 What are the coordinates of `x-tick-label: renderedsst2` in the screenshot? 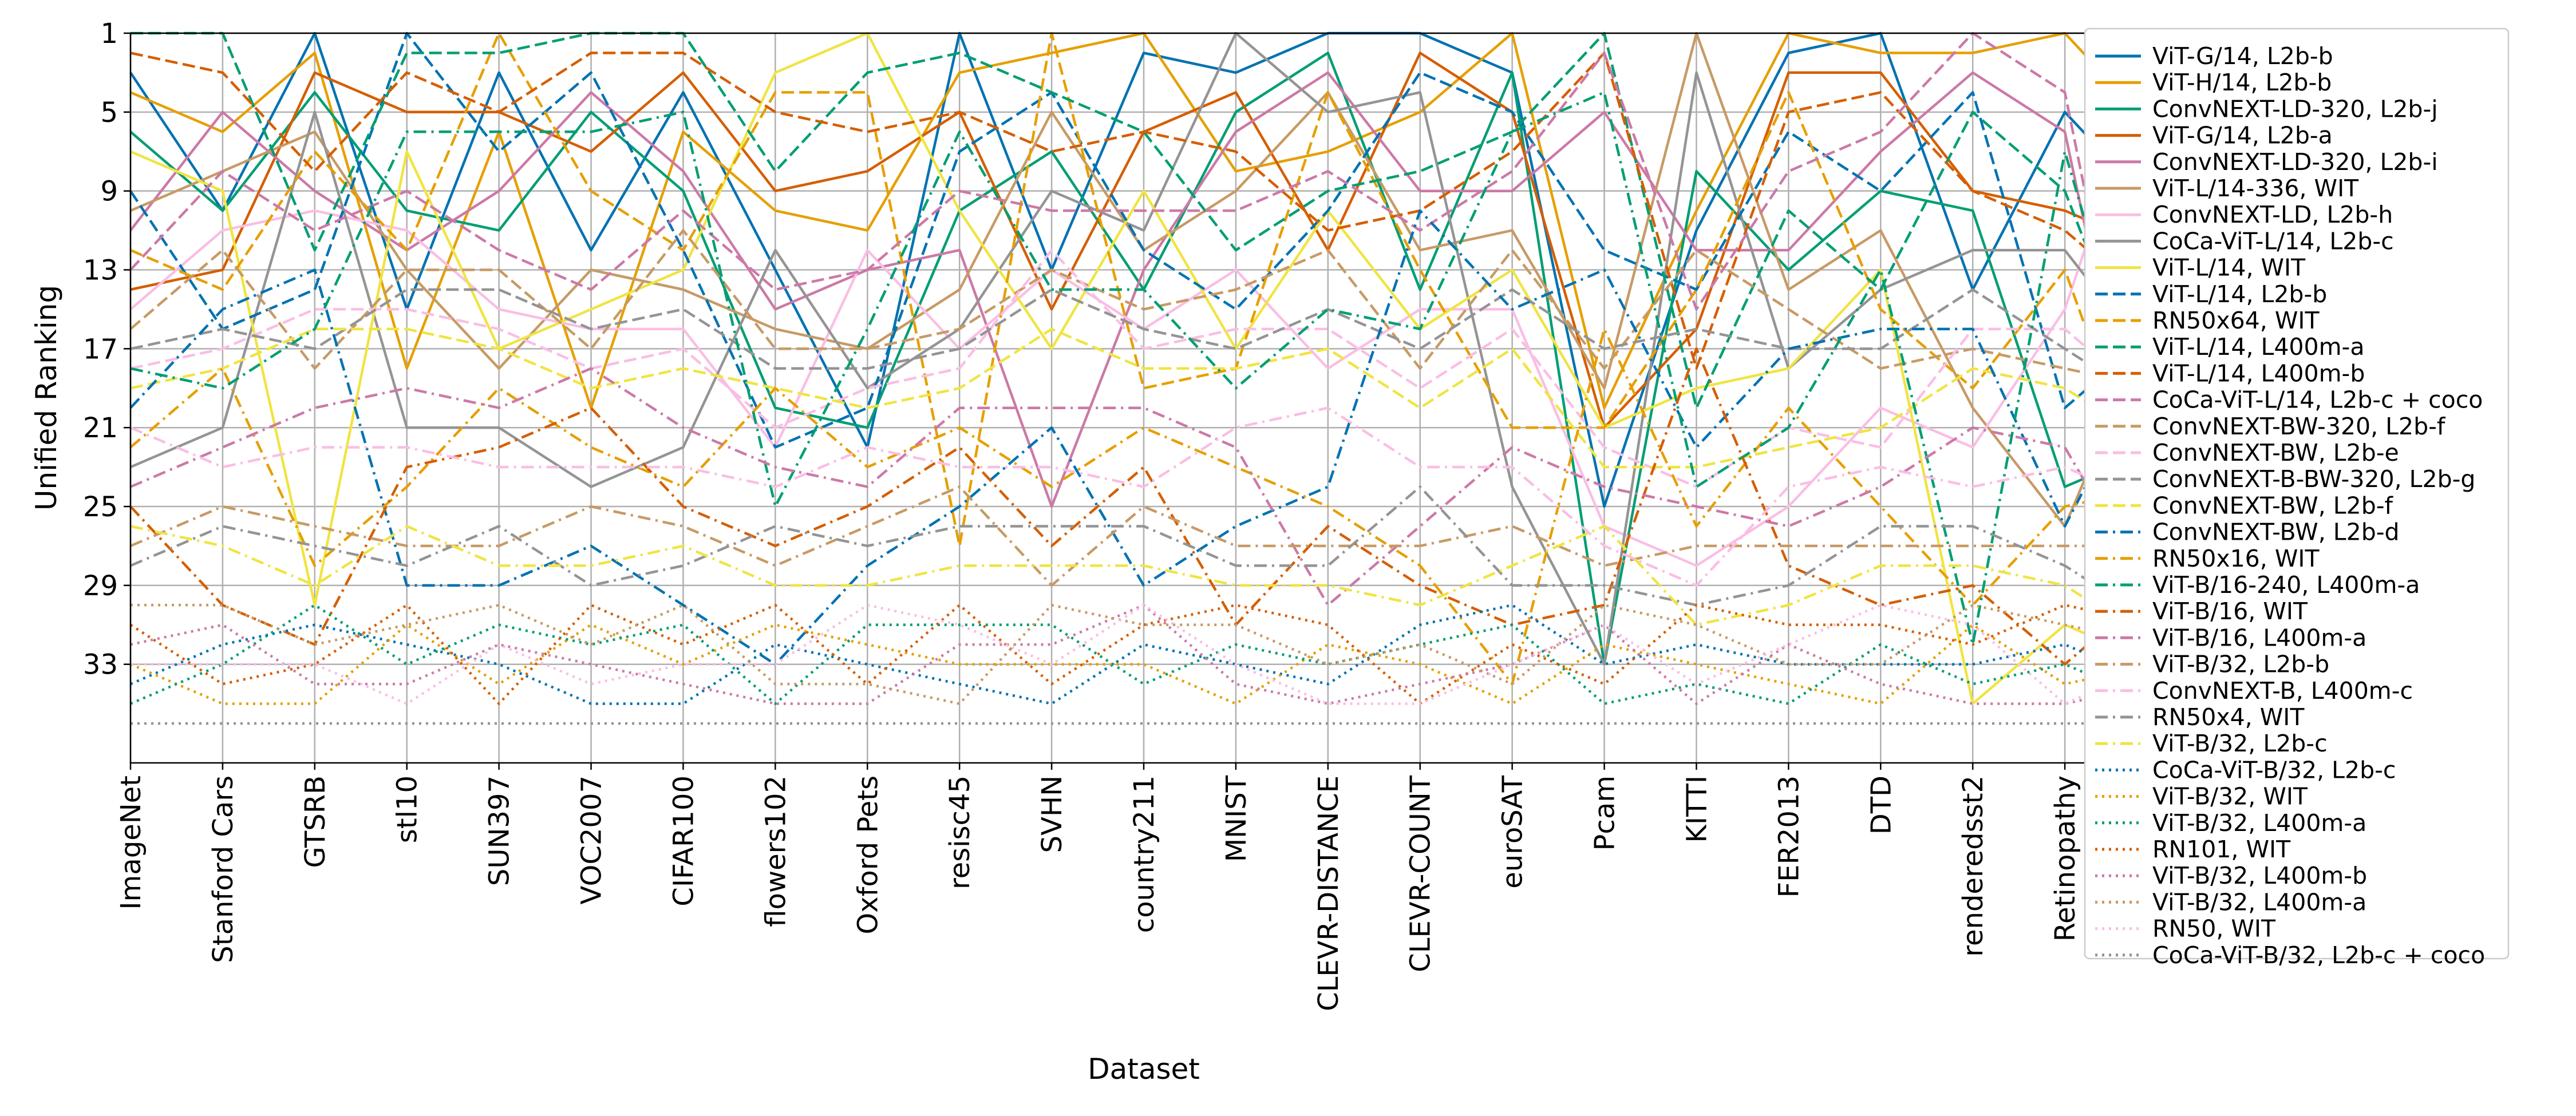 It's located at (1973, 866).